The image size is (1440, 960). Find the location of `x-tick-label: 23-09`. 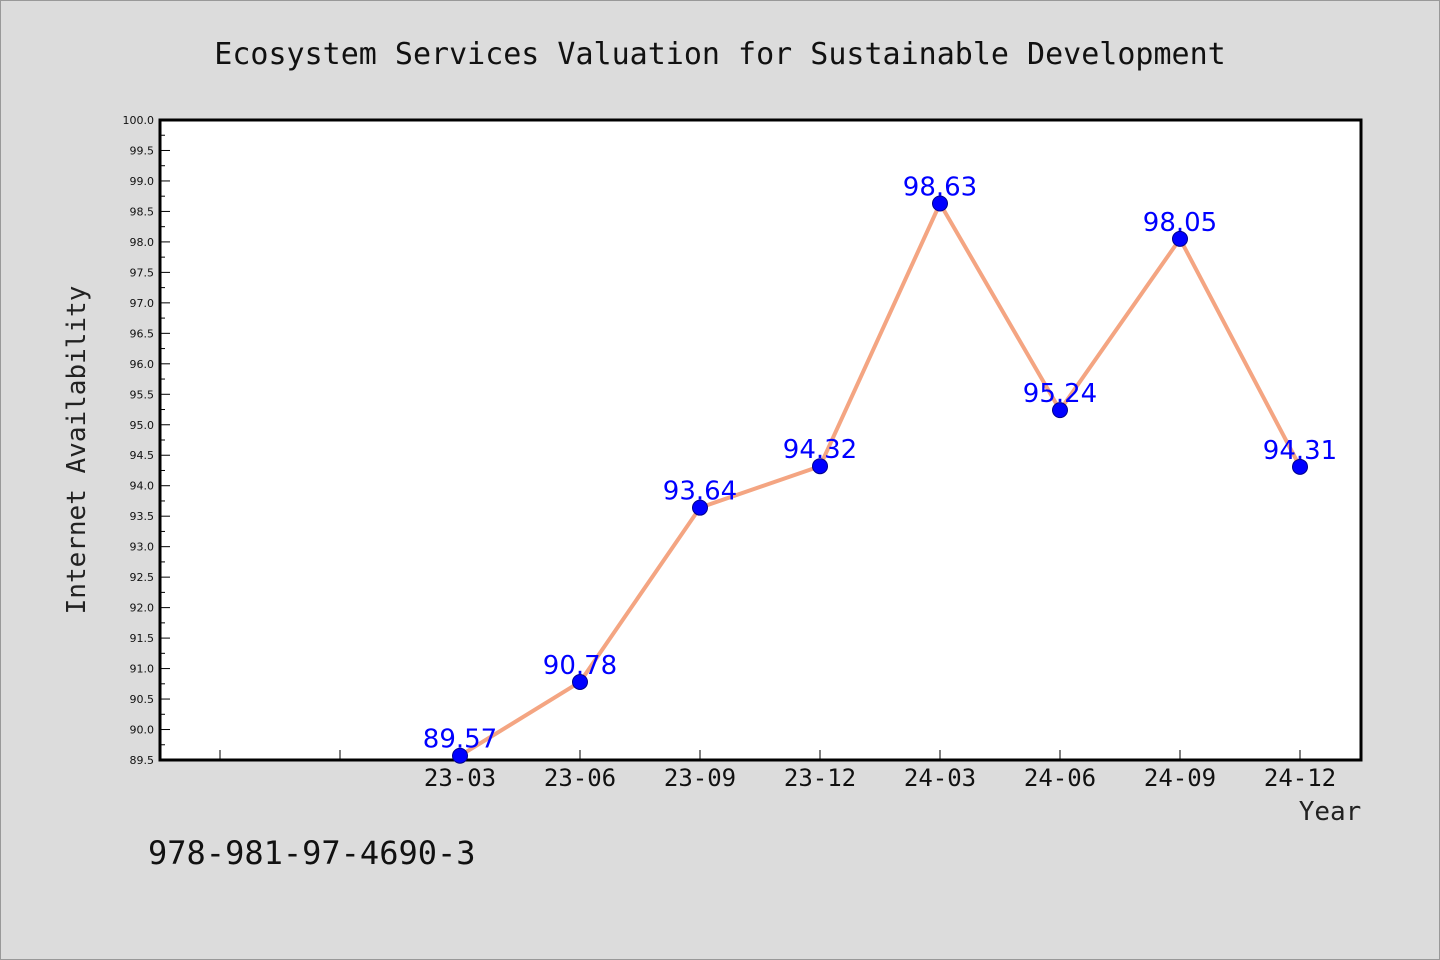

x-tick-label: 23-09 is located at coordinates (700, 778).